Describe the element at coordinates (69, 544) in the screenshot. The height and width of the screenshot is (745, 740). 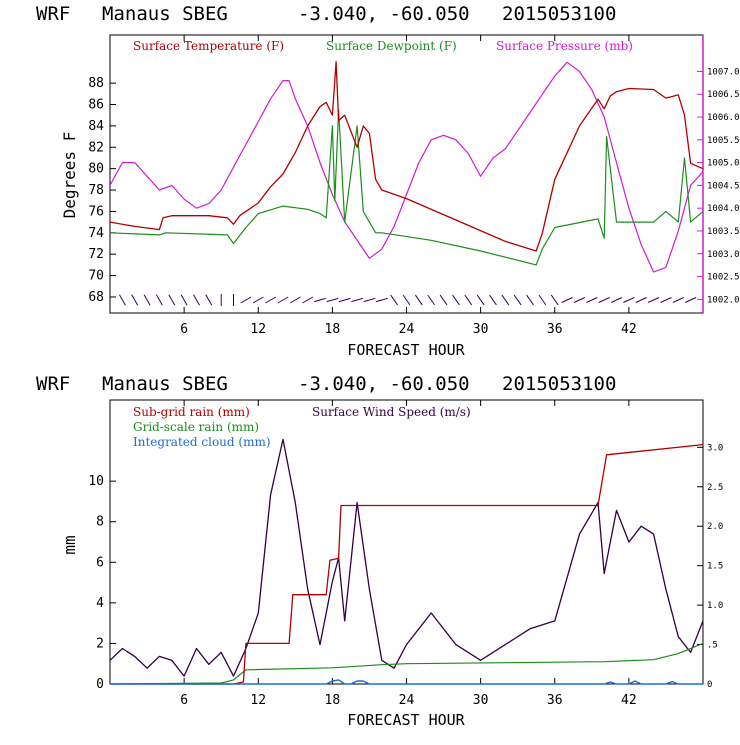
I see `panel2-ylabel: mm` at that location.